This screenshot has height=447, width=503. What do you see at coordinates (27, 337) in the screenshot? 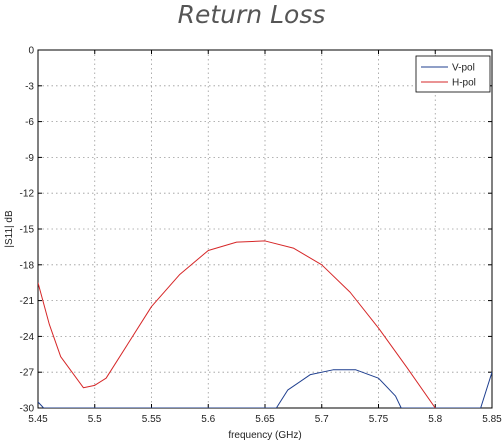
I see `y-tick-label: -24` at bounding box center [27, 337].